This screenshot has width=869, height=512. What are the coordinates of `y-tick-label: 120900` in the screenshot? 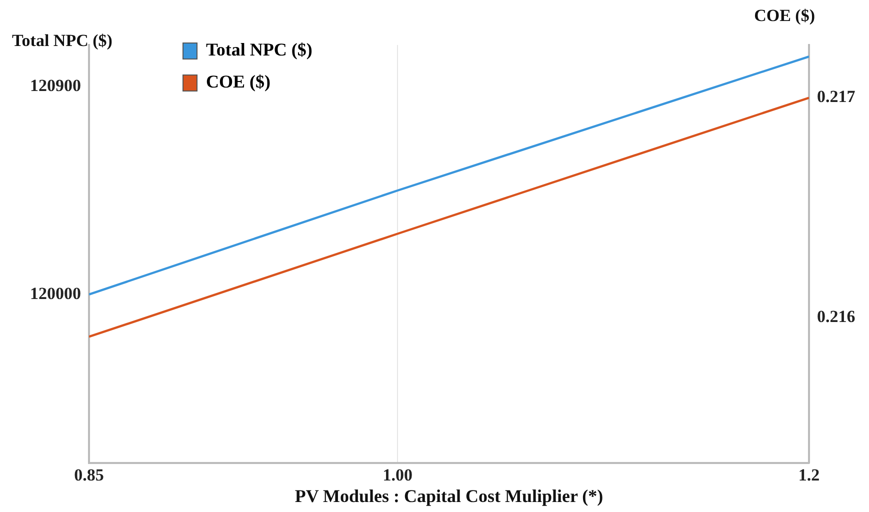 It's located at (55, 85).